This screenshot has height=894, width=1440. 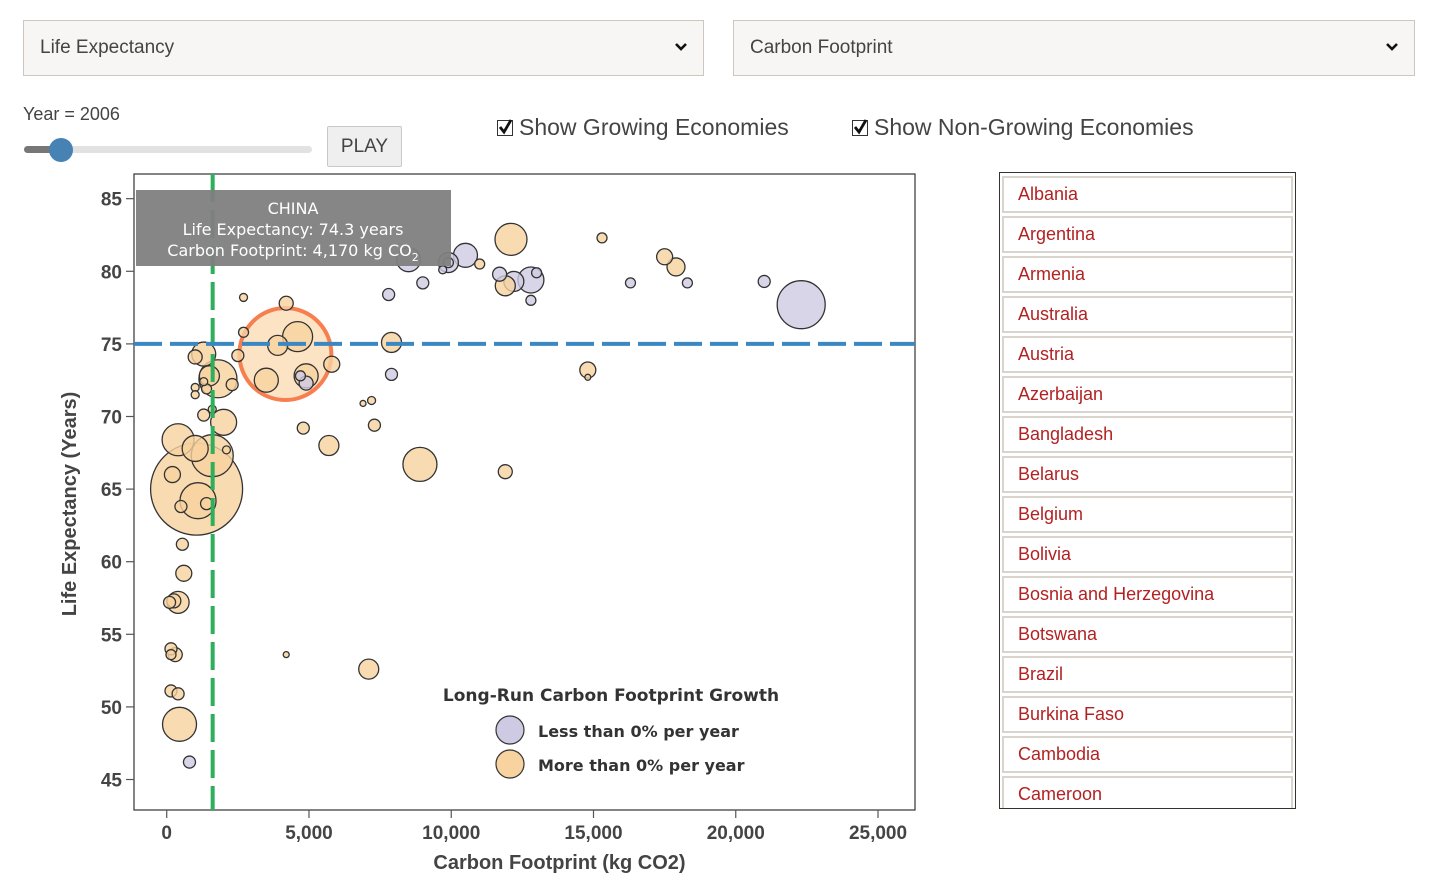 I want to click on country-list-item: Cameroon, so click(x=1147, y=792).